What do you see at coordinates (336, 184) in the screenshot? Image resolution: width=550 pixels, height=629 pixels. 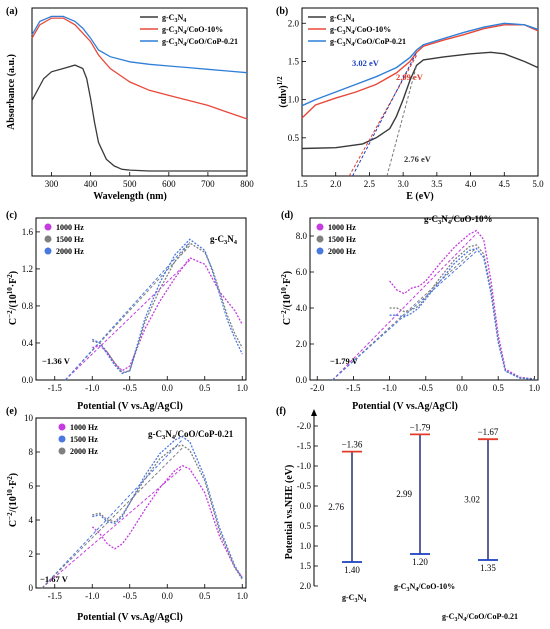 I see `xtick-label-b-1: 2.0` at bounding box center [336, 184].